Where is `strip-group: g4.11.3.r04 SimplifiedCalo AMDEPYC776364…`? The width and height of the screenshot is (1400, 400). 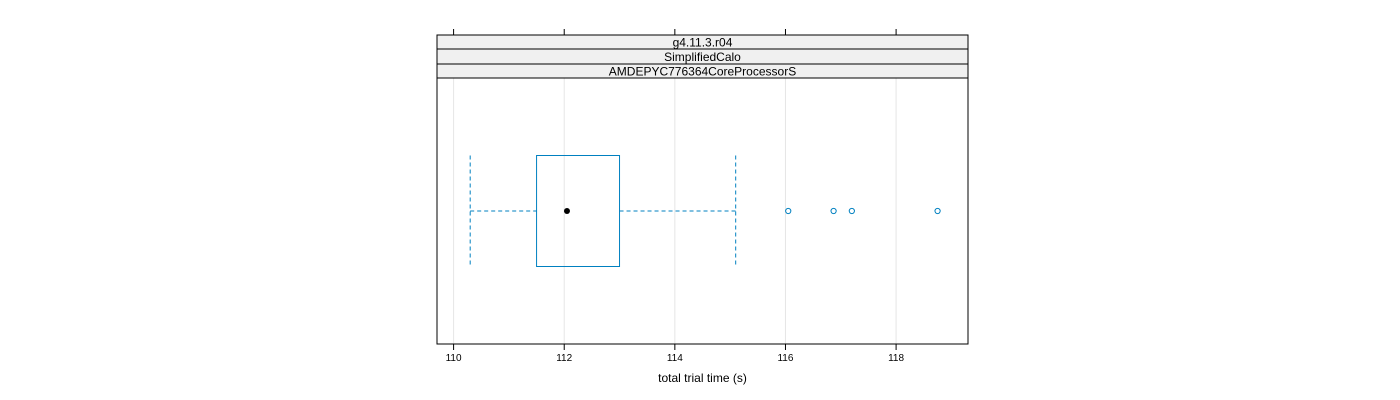
strip-group: g4.11.3.r04 SimplifiedCalo AMDEPYC776364… is located at coordinates (702, 56).